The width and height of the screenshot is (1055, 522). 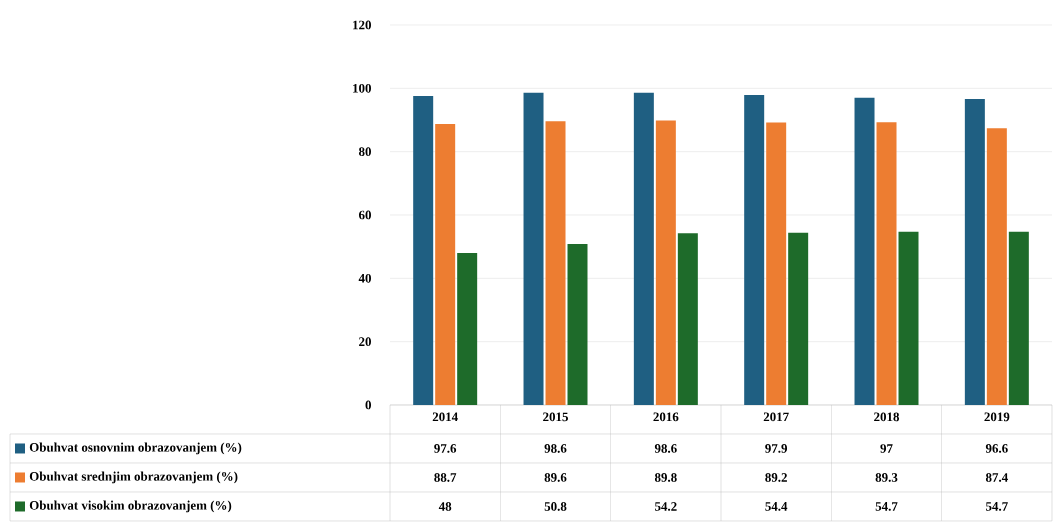 I want to click on y-tick-label: 40, so click(x=364, y=278).